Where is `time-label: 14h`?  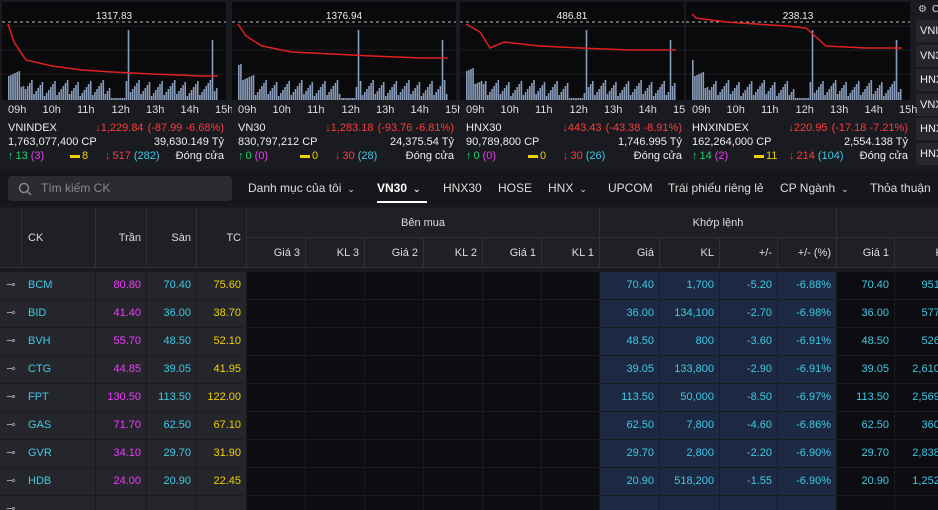 time-label: 14h is located at coordinates (189, 110).